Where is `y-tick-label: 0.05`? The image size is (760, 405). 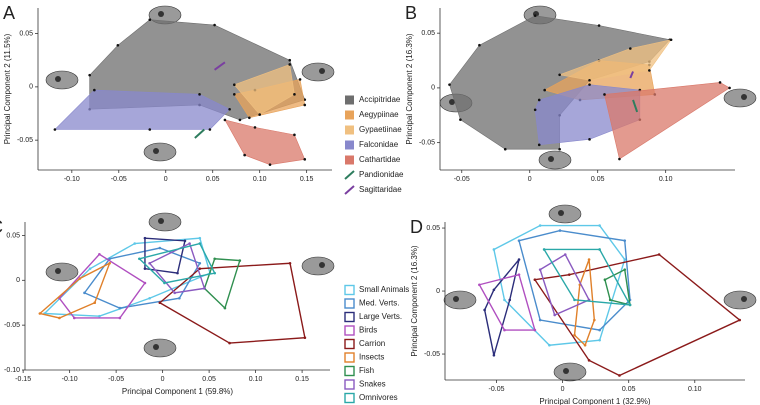 y-tick-label: 0.05 is located at coordinates (428, 33).